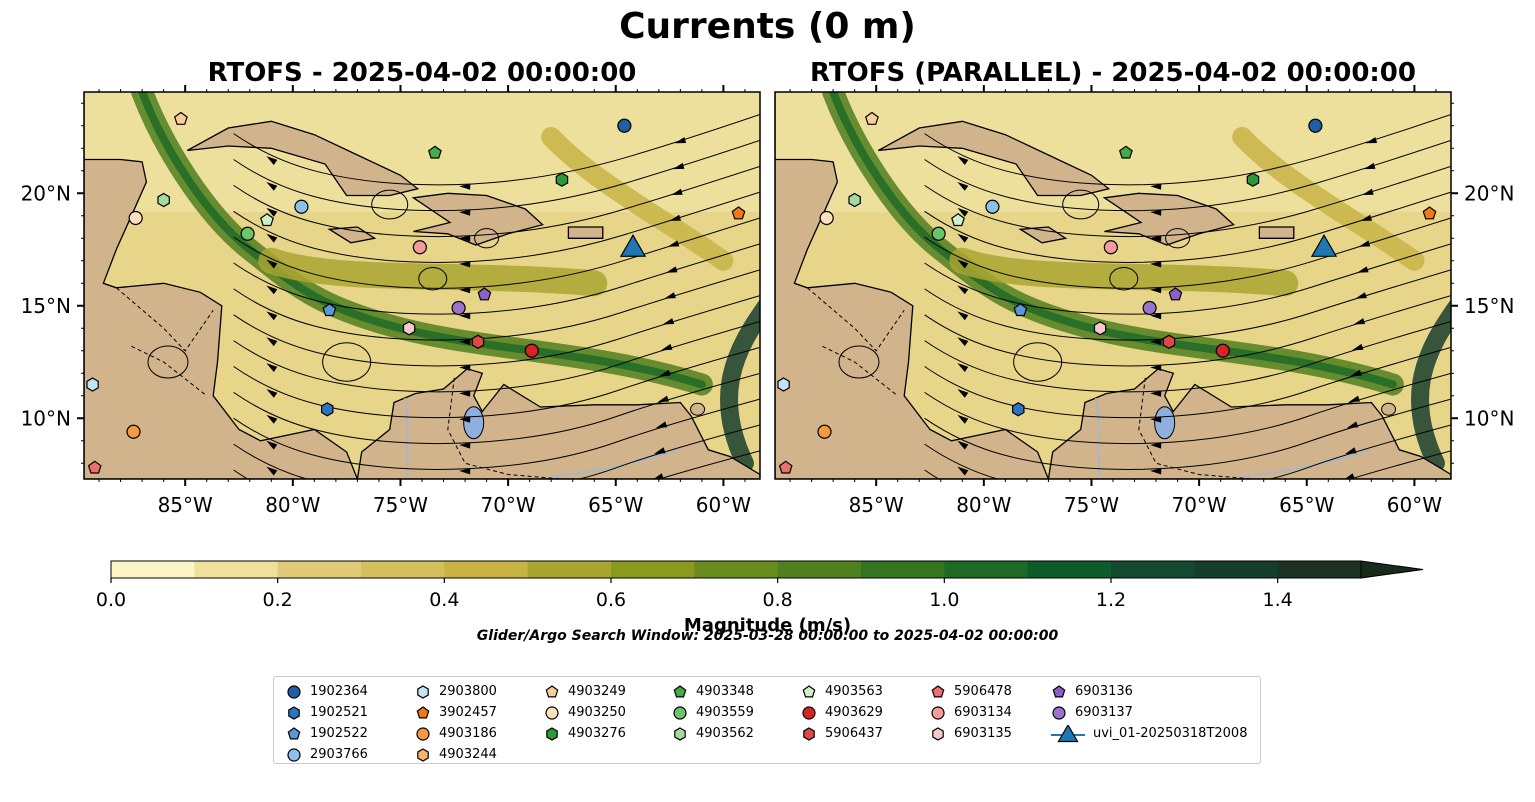 This screenshot has height=802, width=1535. What do you see at coordinates (1489, 193) in the screenshot?
I see `y-tick-label: 20°N` at bounding box center [1489, 193].